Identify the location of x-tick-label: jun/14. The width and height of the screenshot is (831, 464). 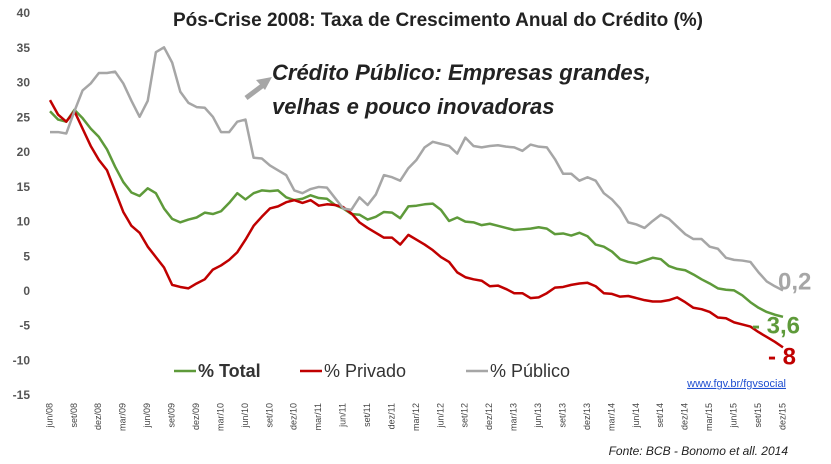
(636, 416).